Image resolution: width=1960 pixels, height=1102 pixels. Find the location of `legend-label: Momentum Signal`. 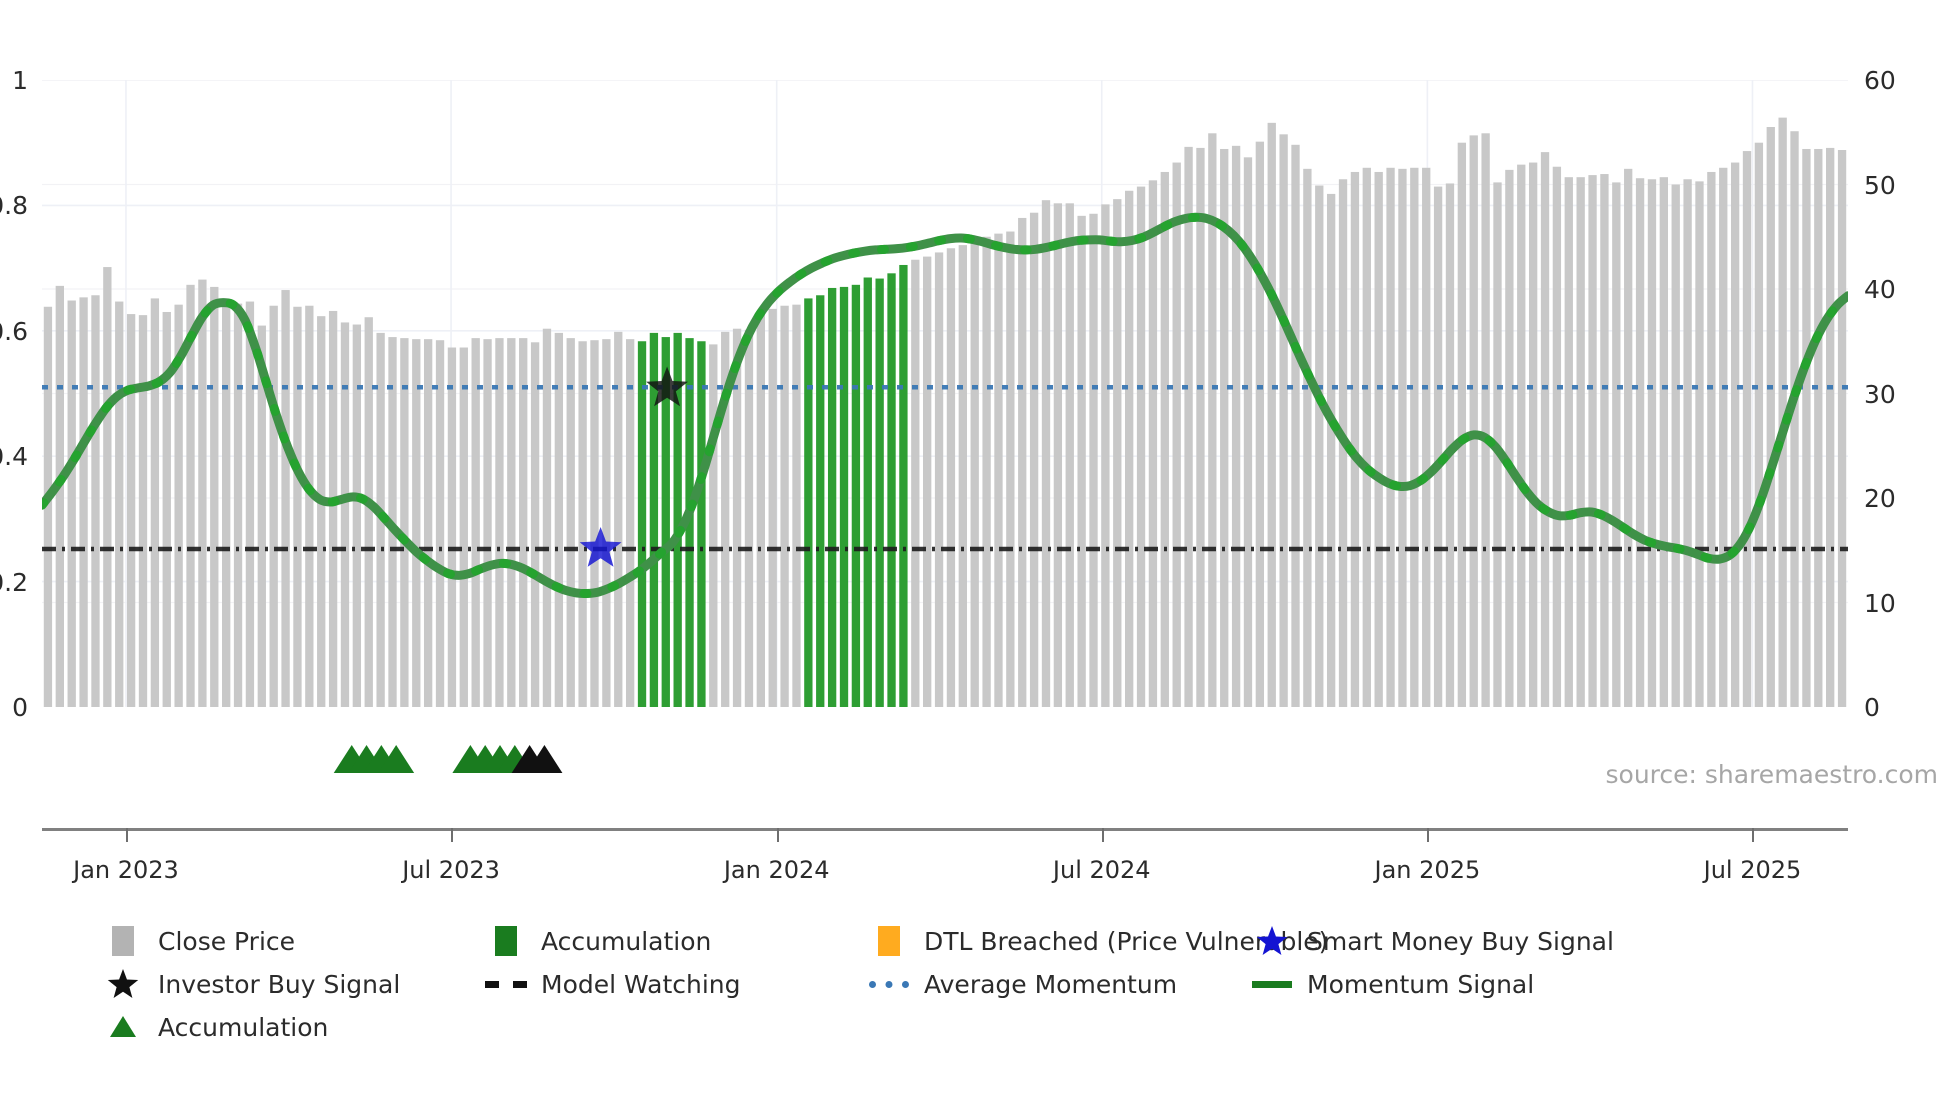

legend-label: Momentum Signal is located at coordinates (1421, 984).